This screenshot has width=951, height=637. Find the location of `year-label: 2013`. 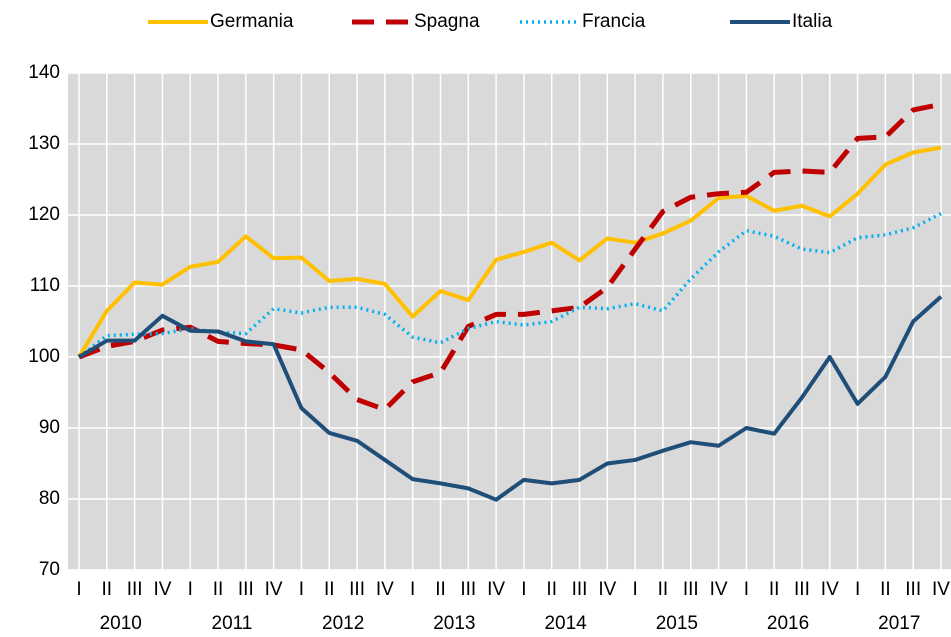

year-label: 2013 is located at coordinates (454, 623).